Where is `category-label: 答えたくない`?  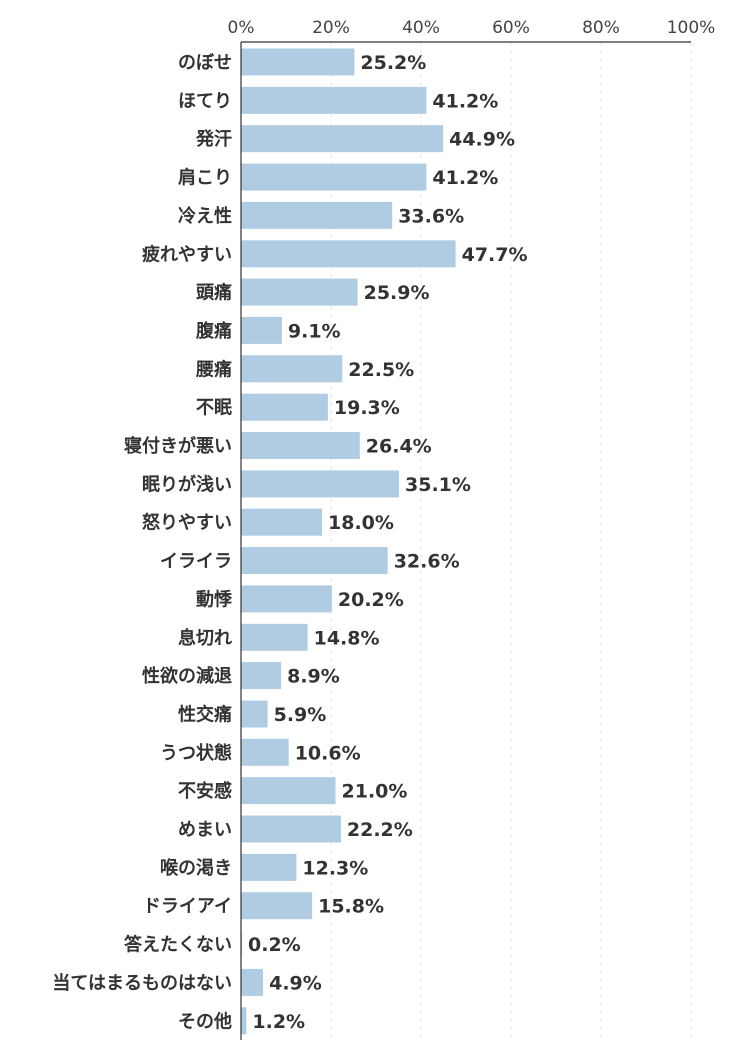 category-label: 答えたくない is located at coordinates (178, 945).